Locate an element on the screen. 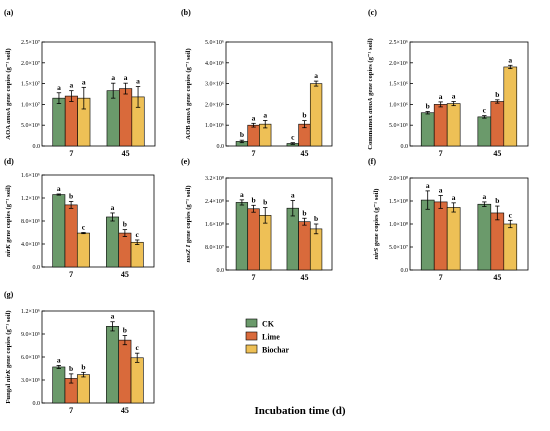 The width and height of the screenshot is (550, 431). y-tick-label: 1.6×10⁸ is located at coordinates (214, 225).